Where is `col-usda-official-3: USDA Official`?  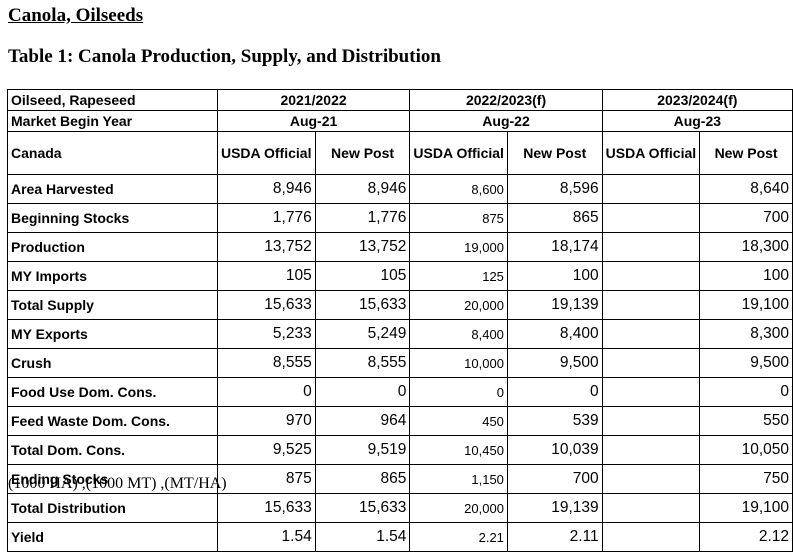 col-usda-official-3: USDA Official is located at coordinates (651, 153).